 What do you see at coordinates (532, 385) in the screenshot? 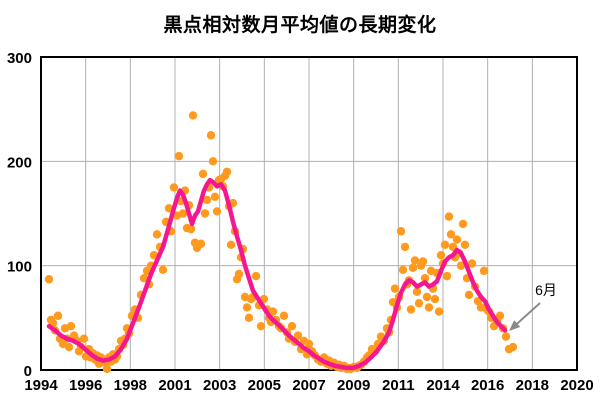
I see `x-tick-2018: 2018` at bounding box center [532, 385].